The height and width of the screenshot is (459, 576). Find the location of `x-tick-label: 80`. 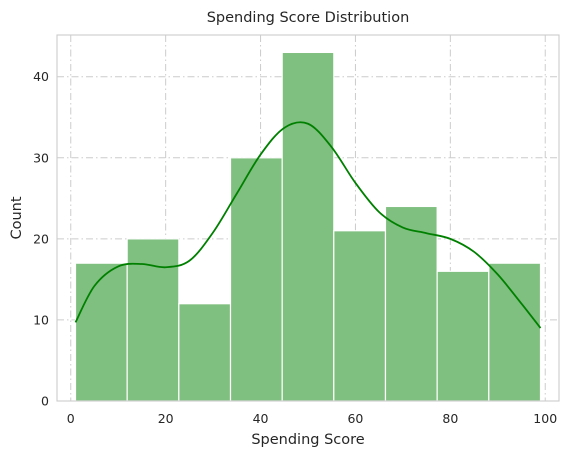

x-tick-label: 80 is located at coordinates (450, 418).